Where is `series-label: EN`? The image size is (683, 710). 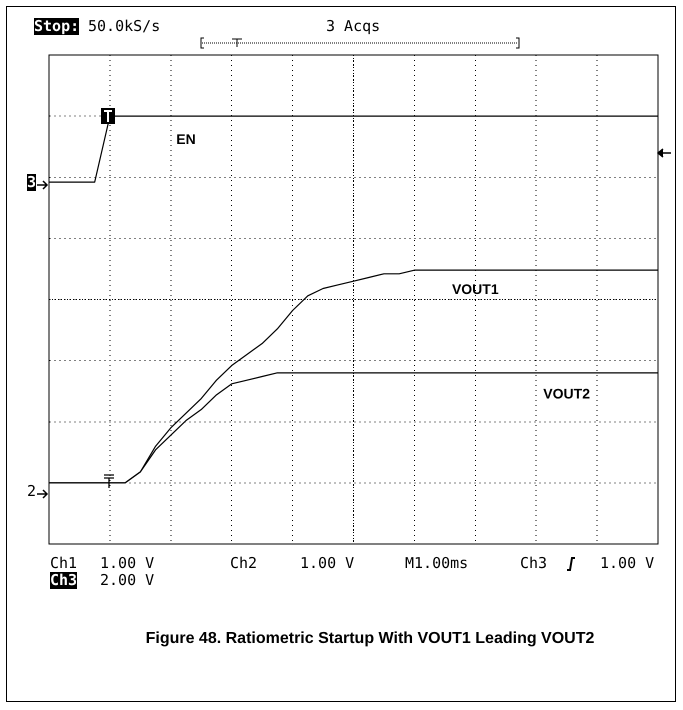 series-label: EN is located at coordinates (186, 138).